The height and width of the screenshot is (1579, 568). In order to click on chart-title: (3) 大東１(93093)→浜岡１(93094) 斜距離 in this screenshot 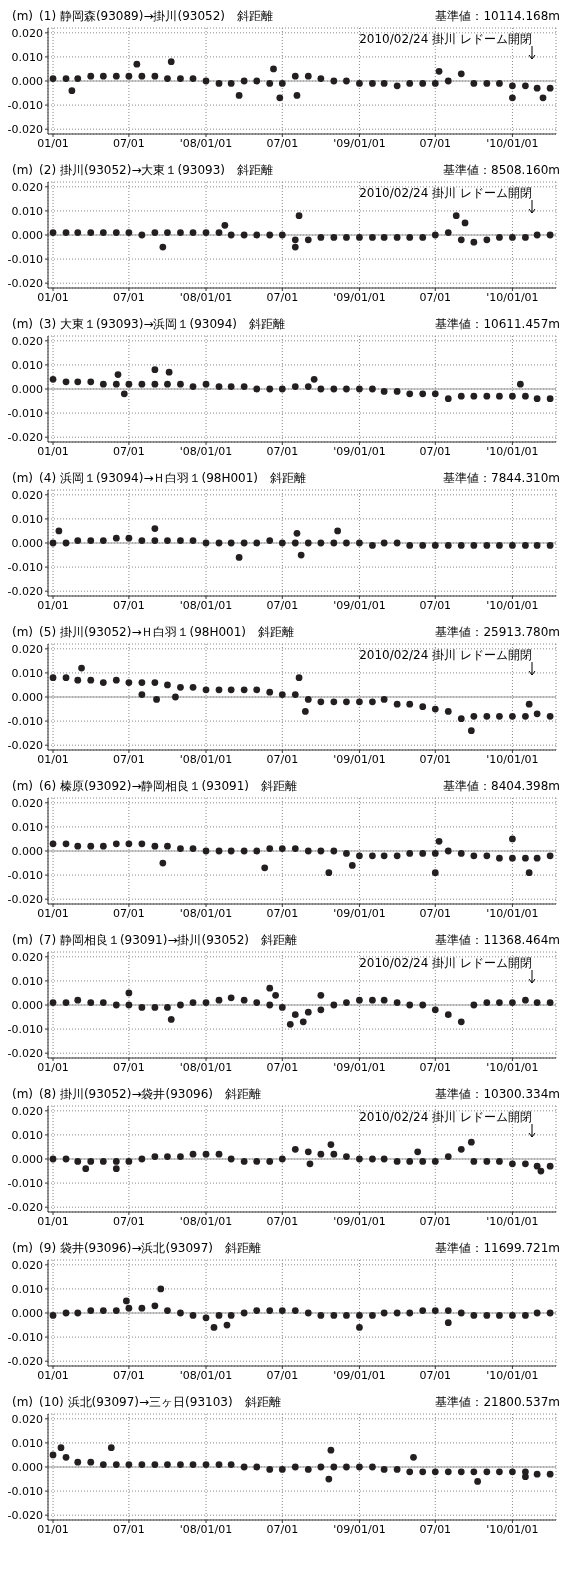, I will do `click(162, 324)`.